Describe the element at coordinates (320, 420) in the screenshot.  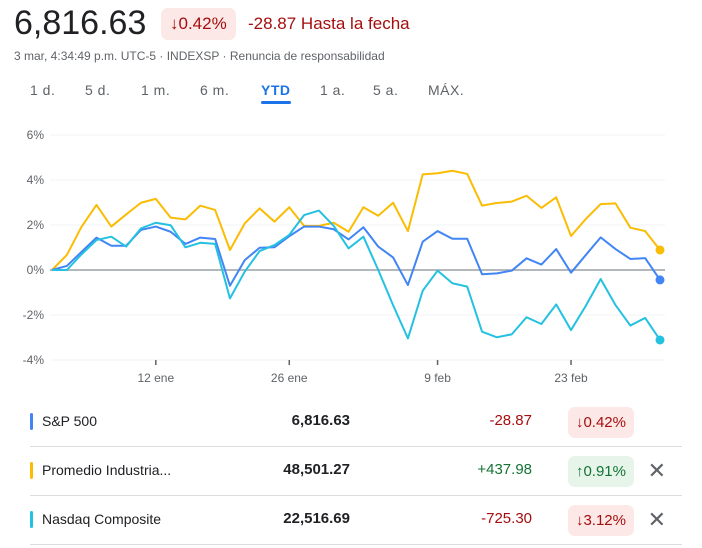
I see `index-value: 6,816.63` at that location.